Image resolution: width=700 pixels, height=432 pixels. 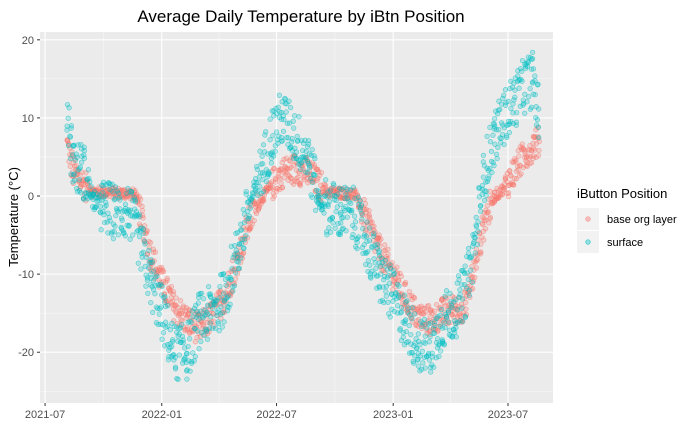 I want to click on legend-key-base-org-layer, so click(x=588, y=219).